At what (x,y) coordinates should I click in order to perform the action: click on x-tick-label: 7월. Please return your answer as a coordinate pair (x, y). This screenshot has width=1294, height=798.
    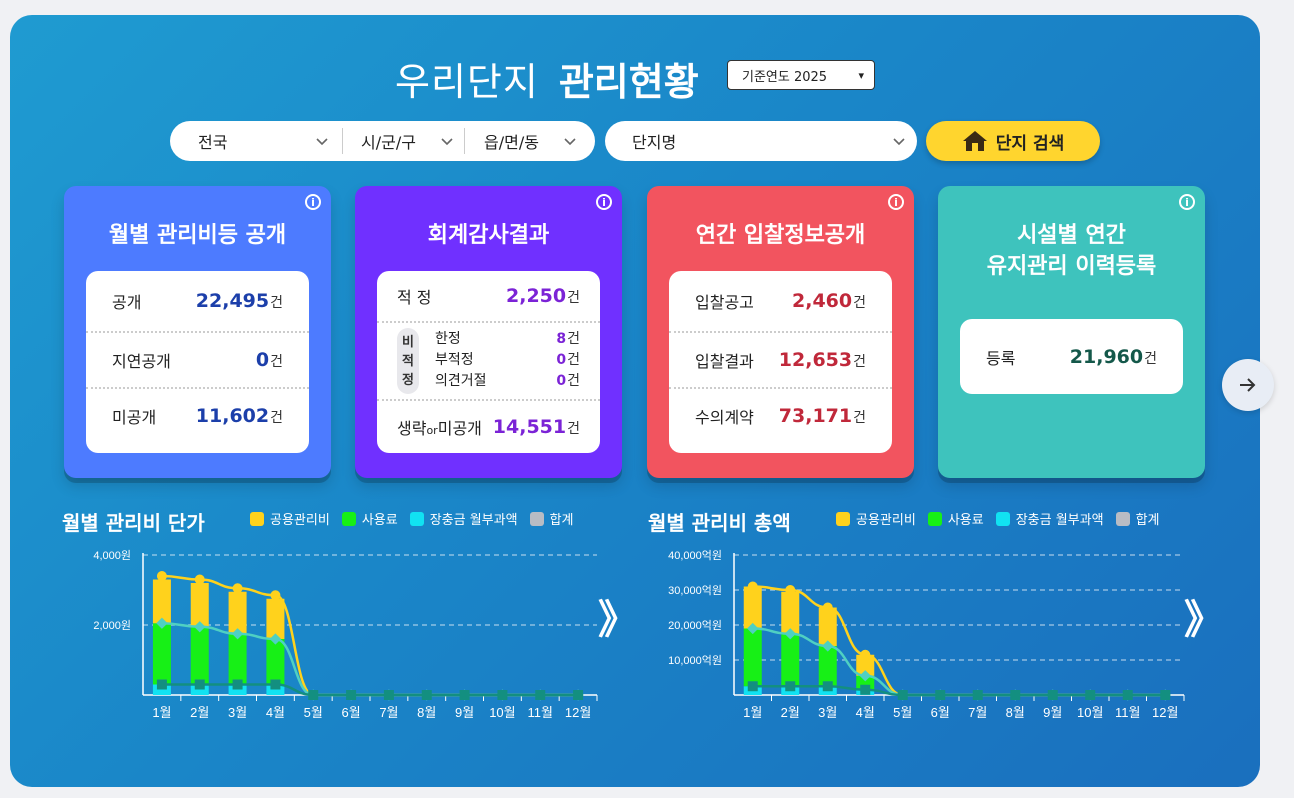
    Looking at the image, I should click on (388, 712).